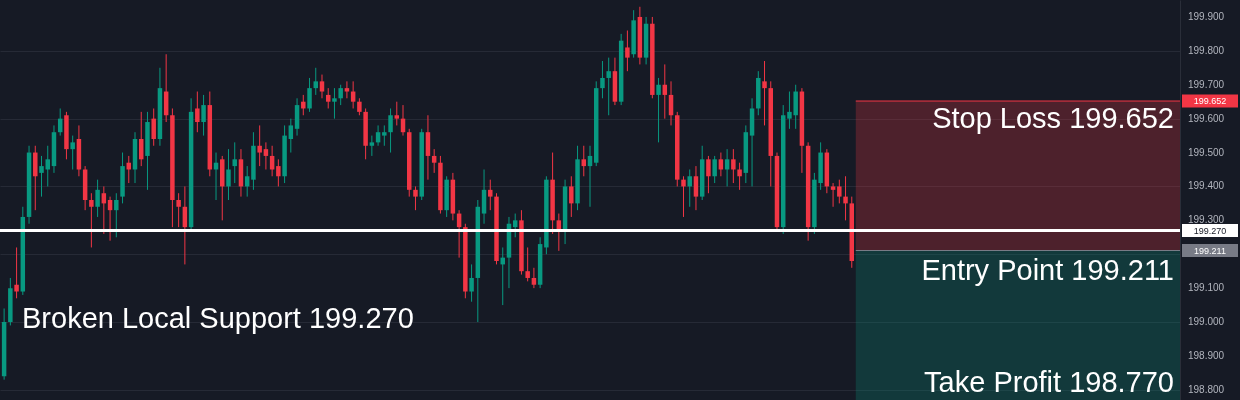  Describe the element at coordinates (1210, 230) in the screenshot. I see `ref-line-label: 199.270` at that location.